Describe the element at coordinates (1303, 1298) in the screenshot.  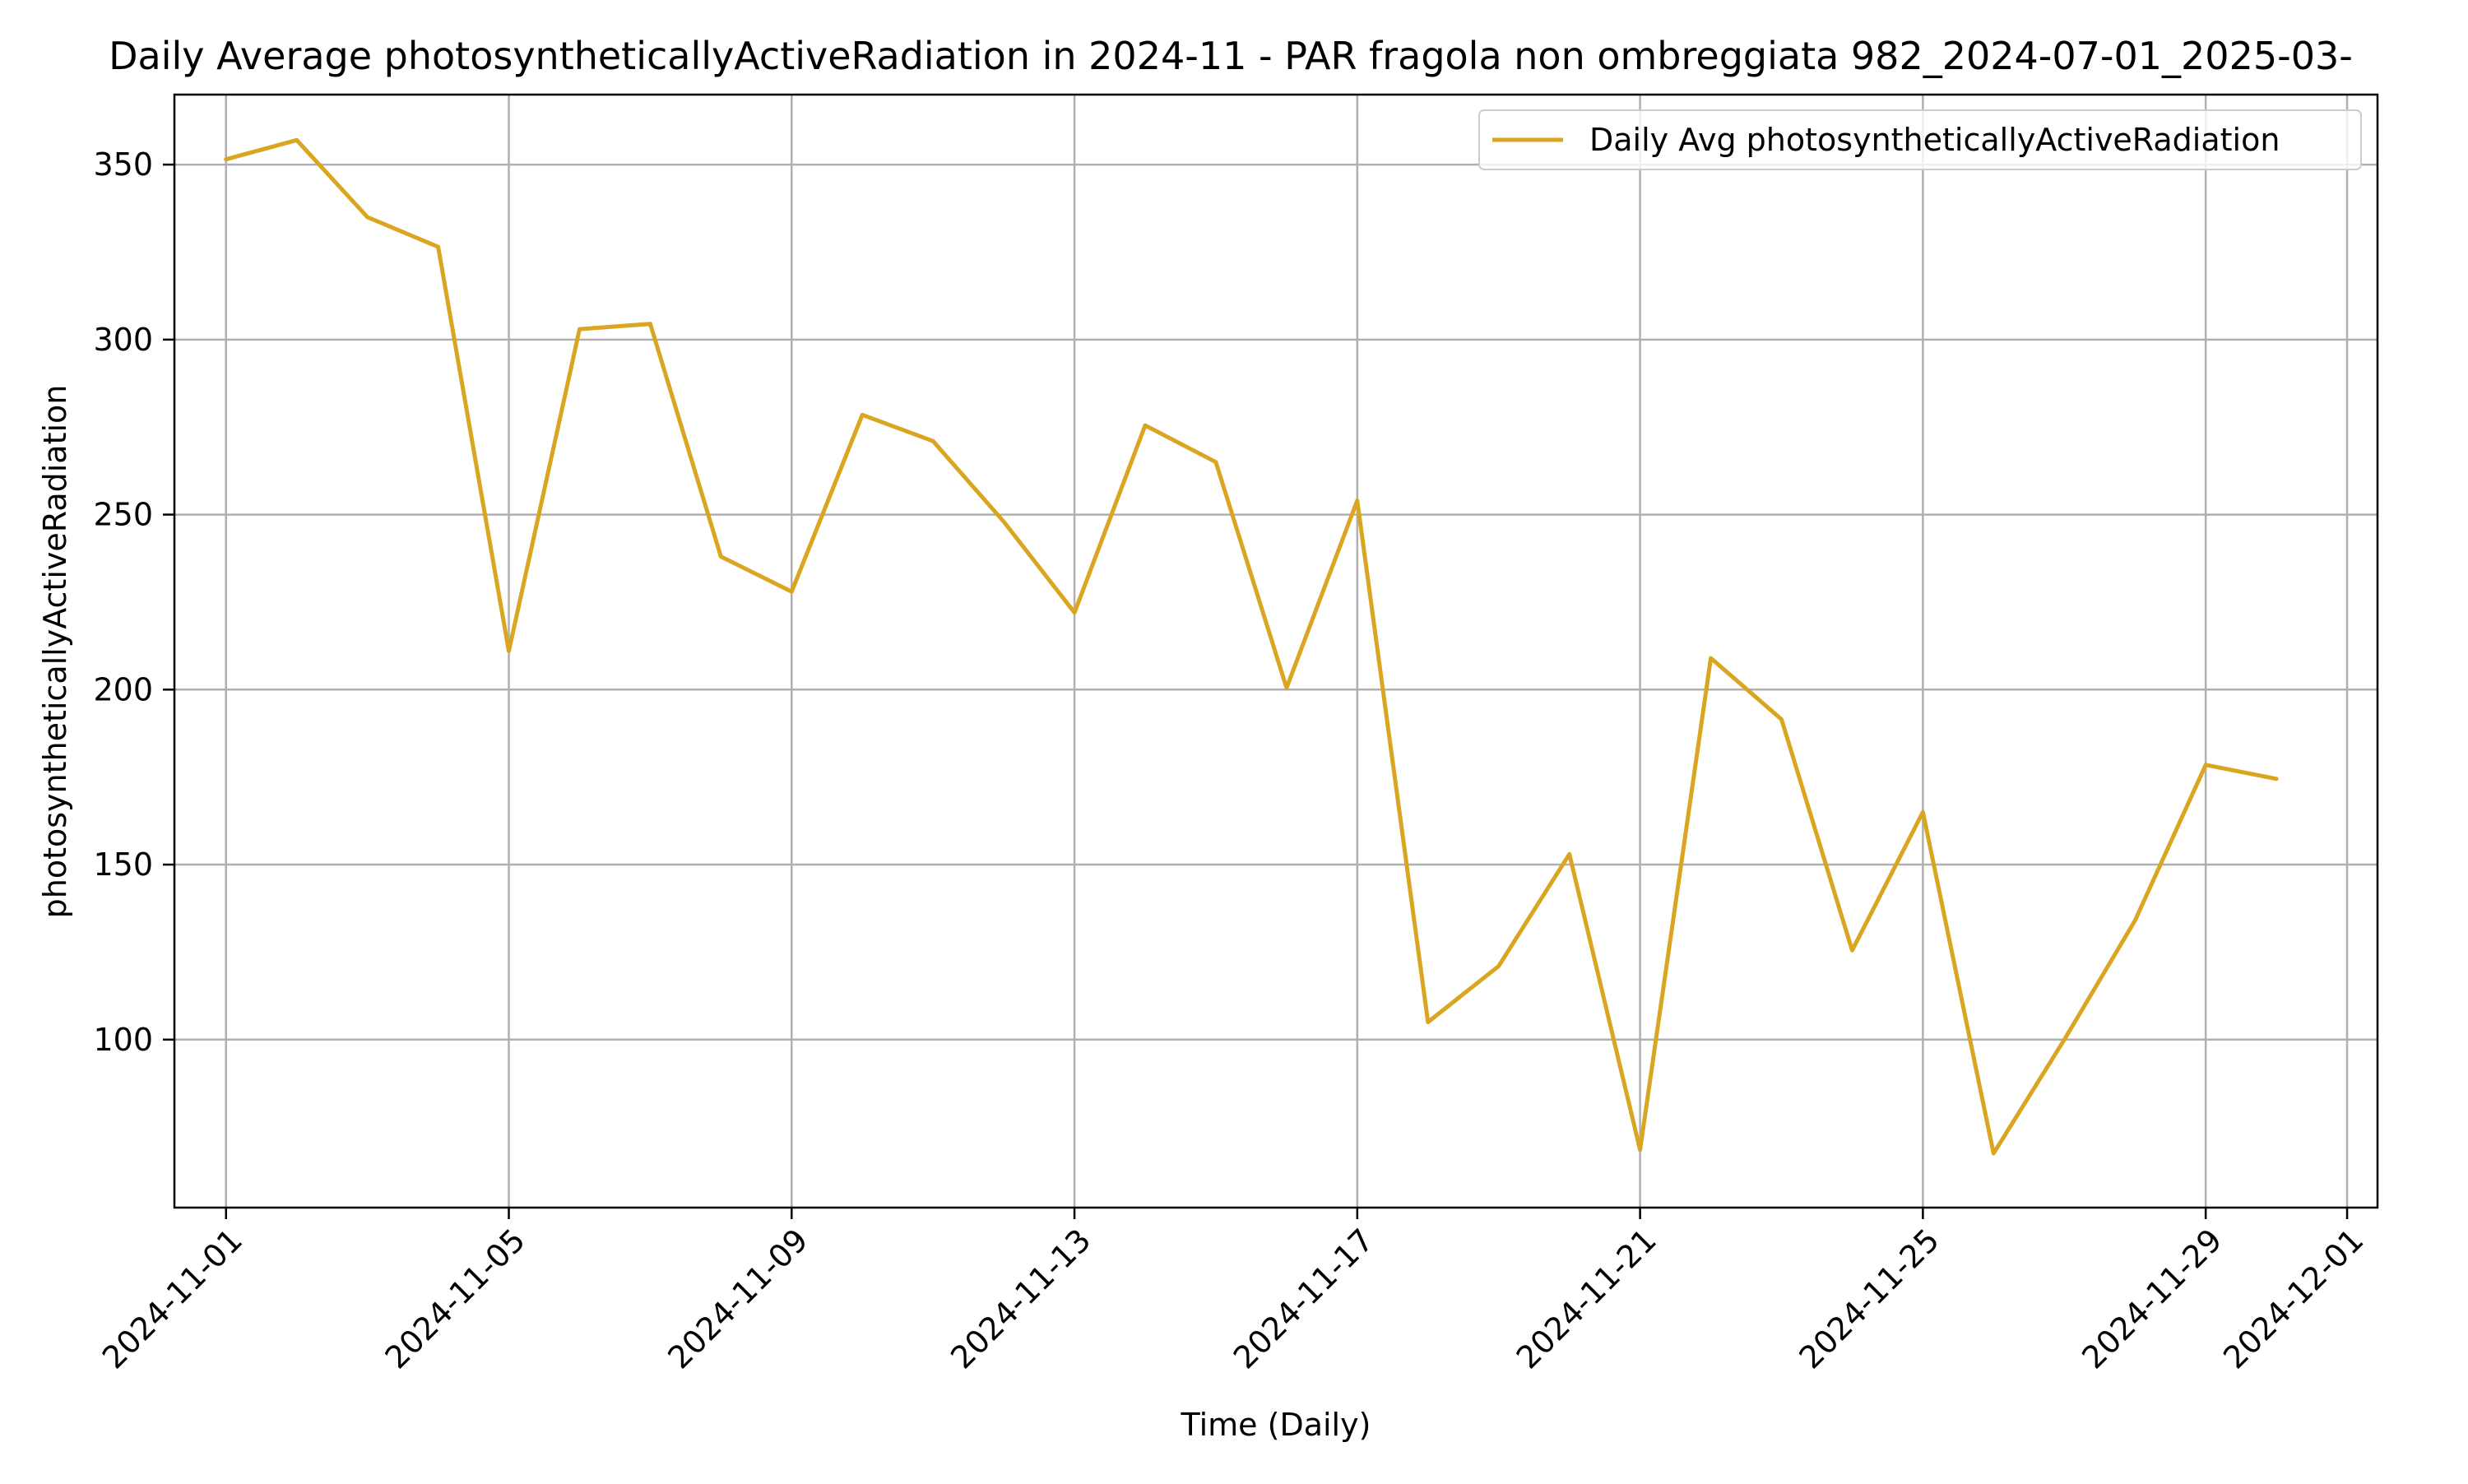
I see `x-tick-label: 2024-11-17` at that location.